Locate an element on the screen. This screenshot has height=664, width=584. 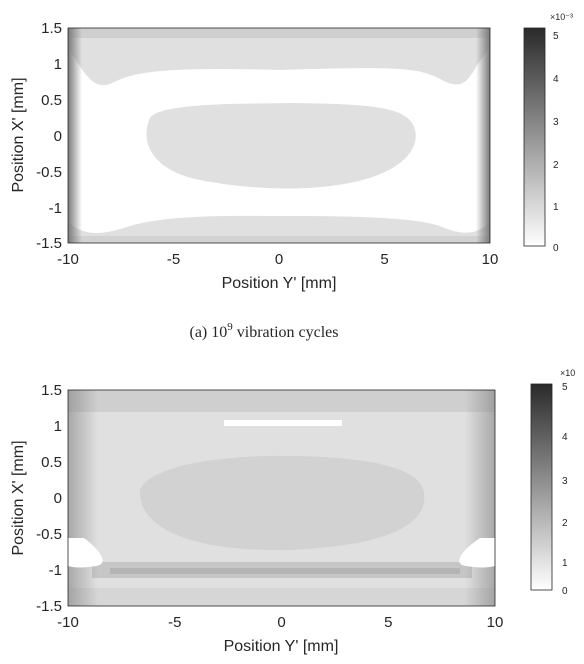
caption-a: (a) 109 vibration cycles is located at coordinates (263, 331).